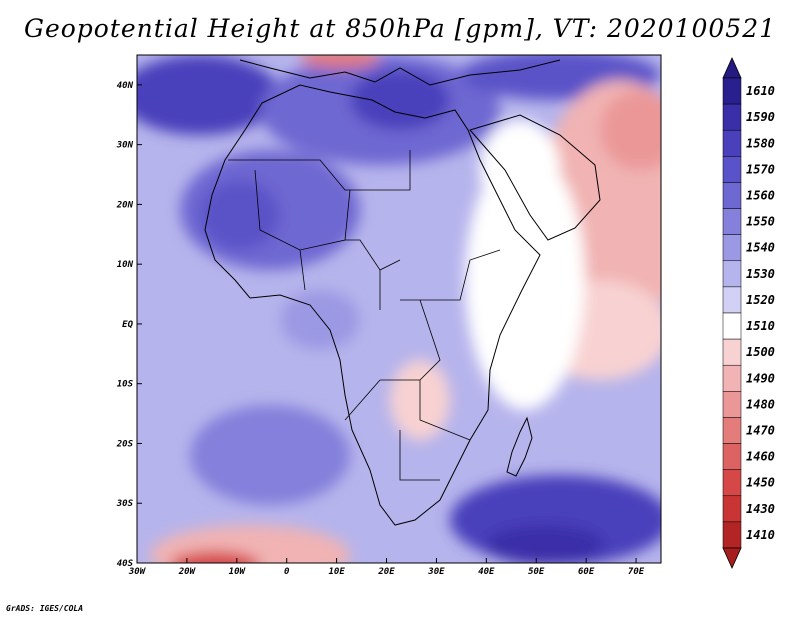 This screenshot has height=618, width=800. What do you see at coordinates (760, 431) in the screenshot?
I see `legend-label: 1470` at bounding box center [760, 431].